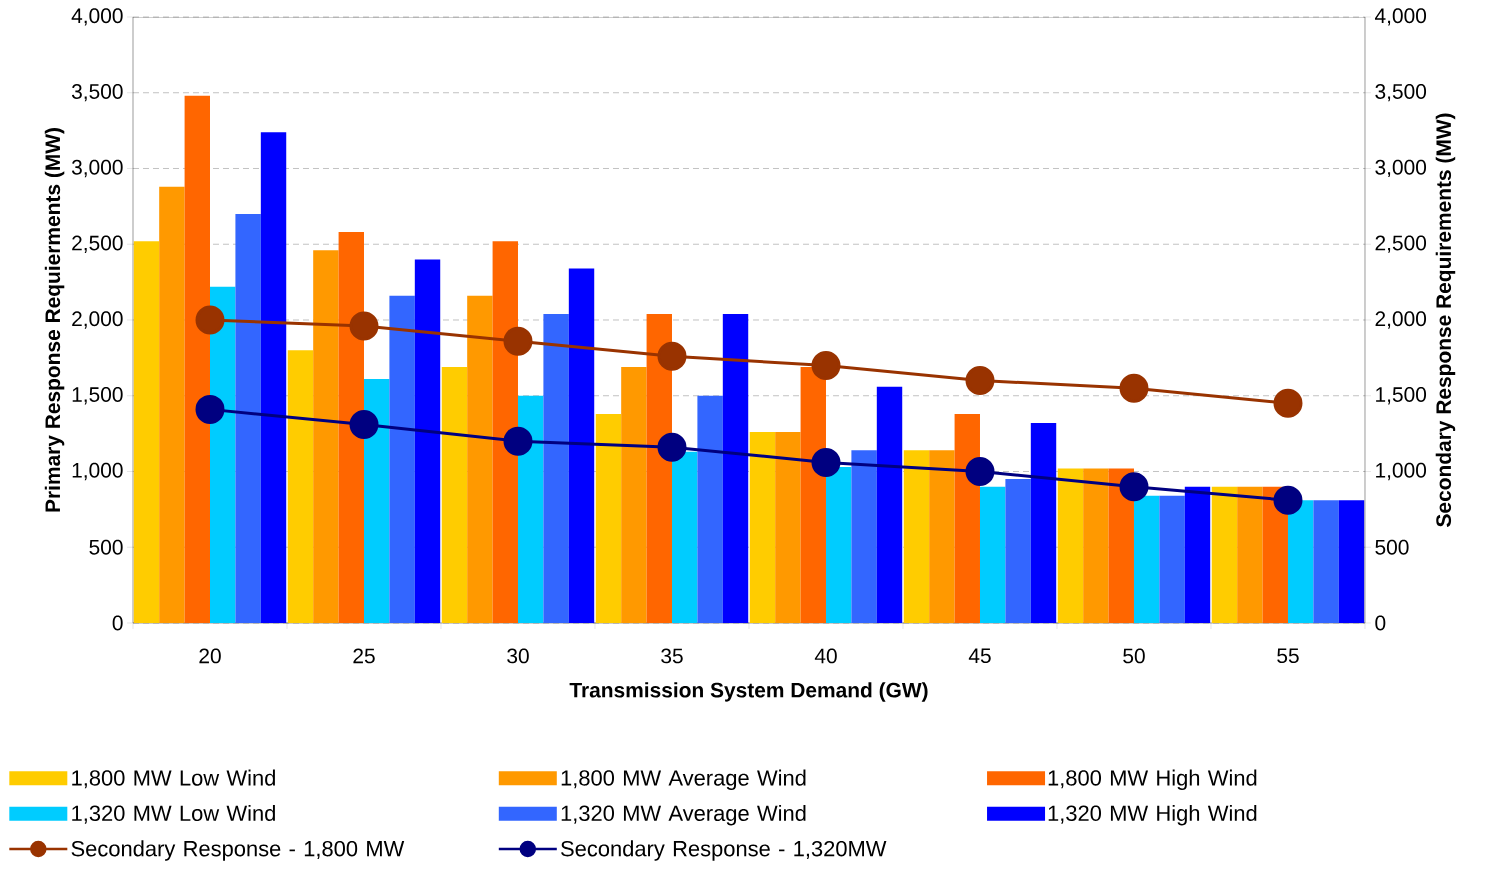 This screenshot has width=1499, height=888. What do you see at coordinates (97, 244) in the screenshot?
I see `y-tick-label: 2,500` at bounding box center [97, 244].